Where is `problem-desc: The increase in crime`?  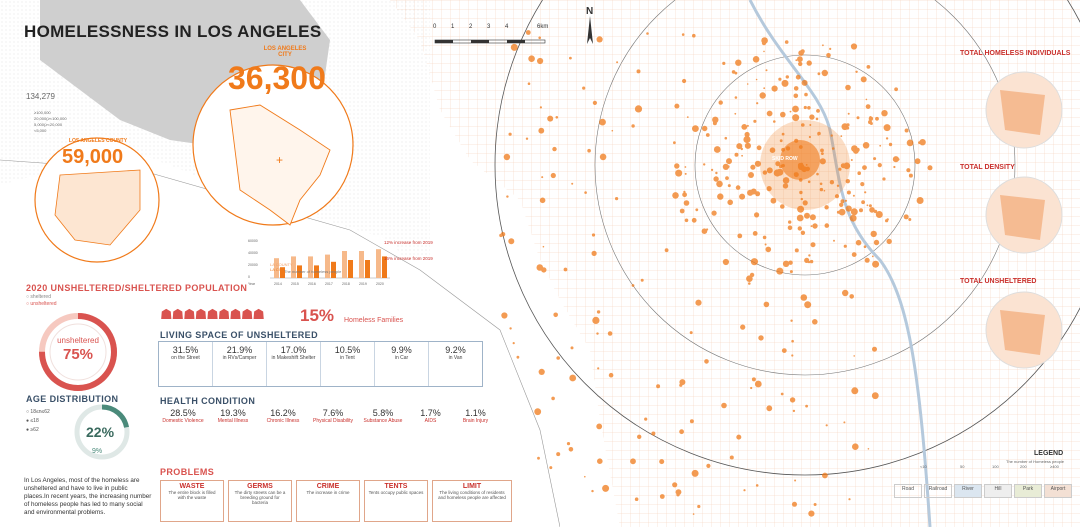
problem-desc: The increase in crime is located at coordinates (328, 492).